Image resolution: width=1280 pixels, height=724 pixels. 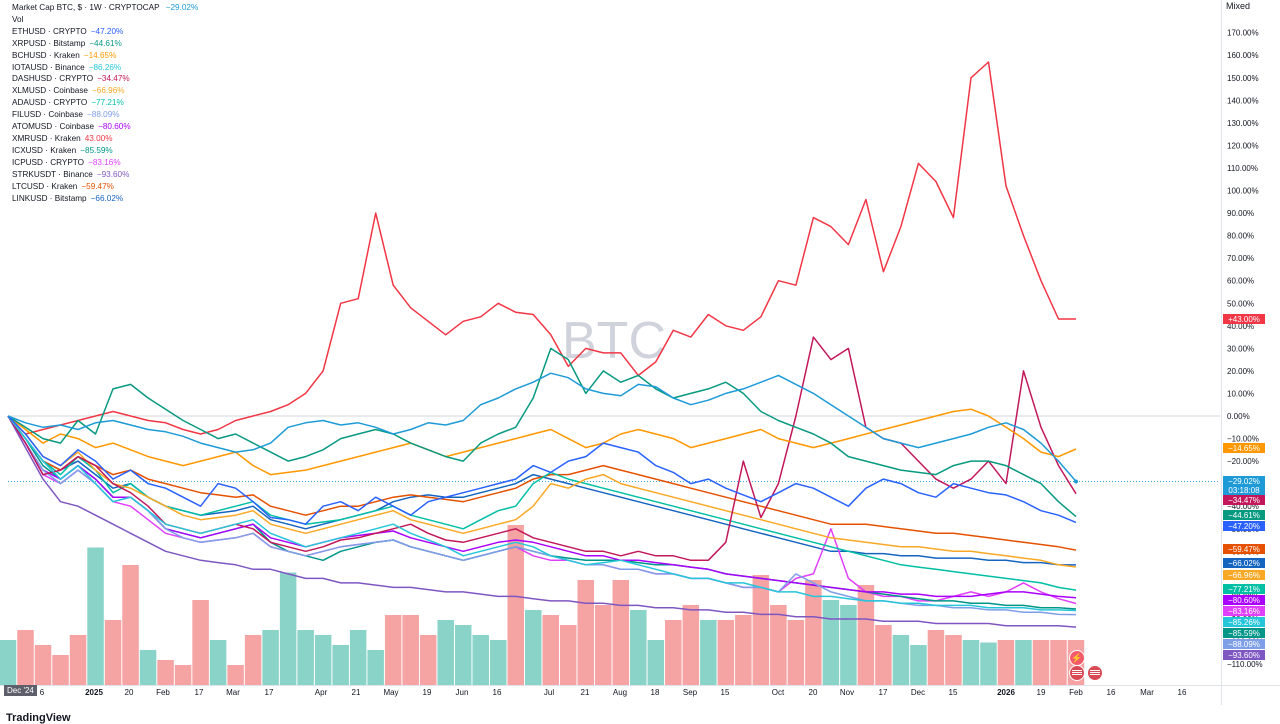 What do you see at coordinates (1240, 213) in the screenshot?
I see `y-tick-label: 90.00%` at bounding box center [1240, 213].